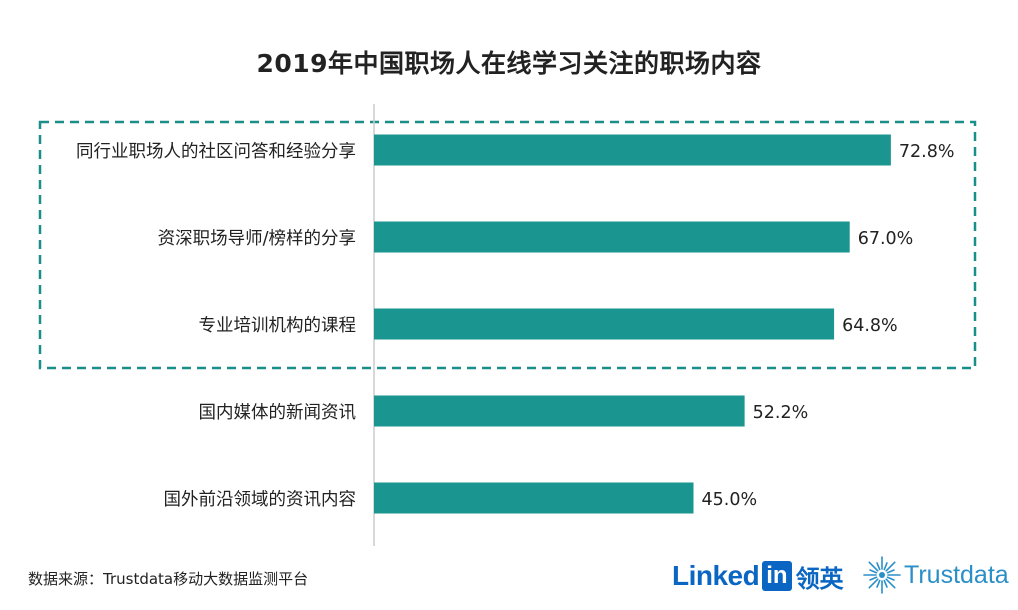 This screenshot has height=610, width=1018. I want to click on data-label: 64.8%, so click(870, 326).